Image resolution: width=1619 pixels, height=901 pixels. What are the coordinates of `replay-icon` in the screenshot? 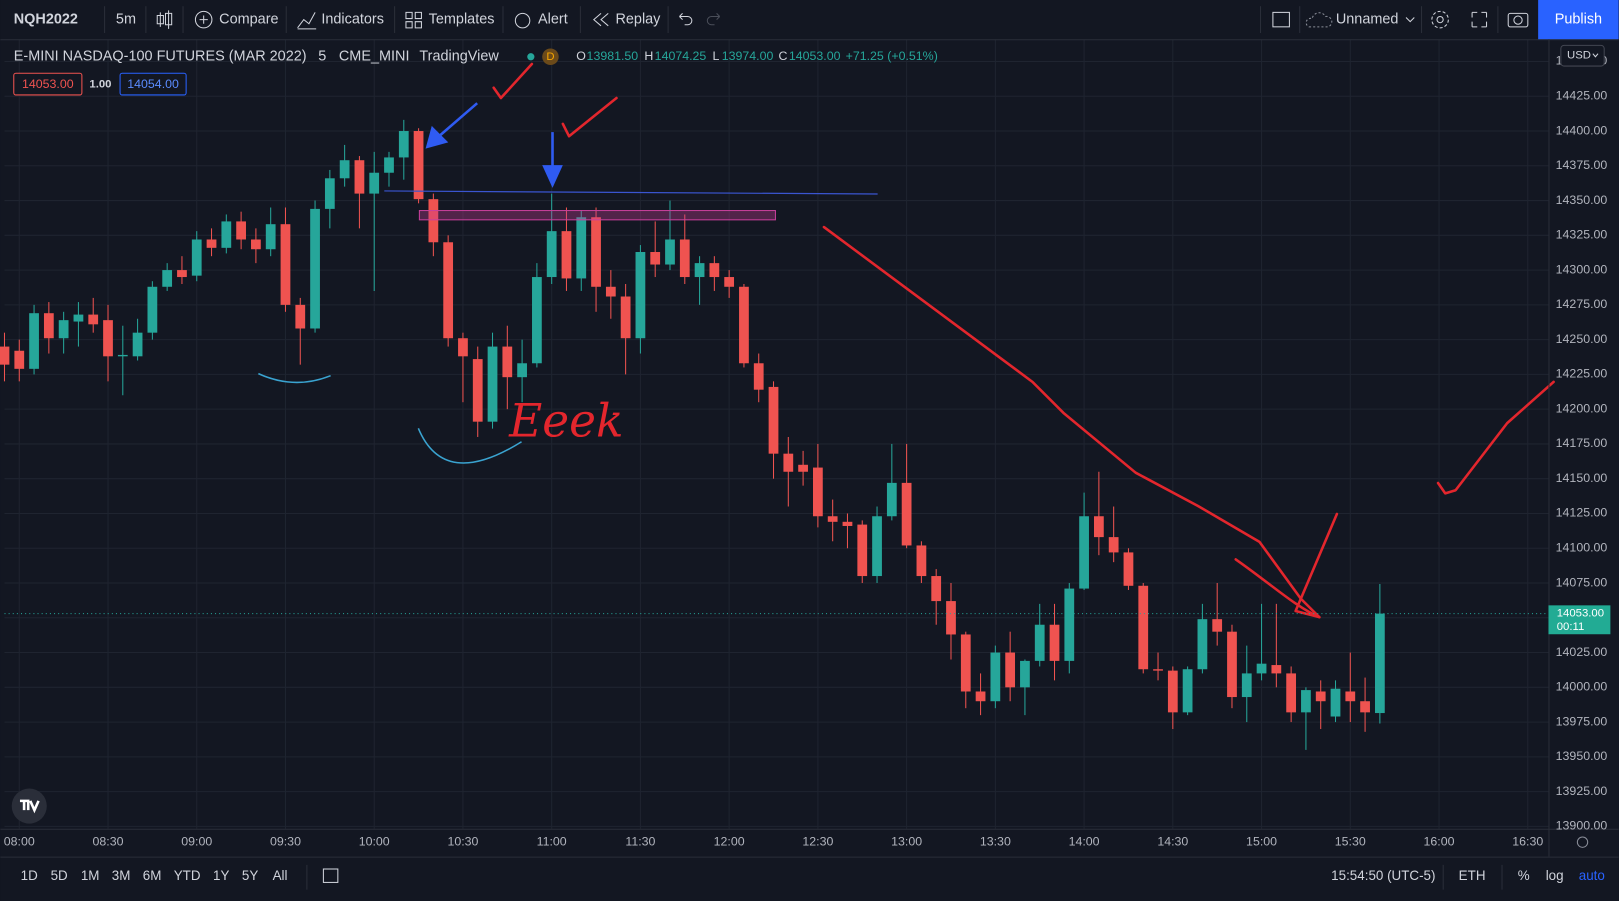 It's located at (601, 20).